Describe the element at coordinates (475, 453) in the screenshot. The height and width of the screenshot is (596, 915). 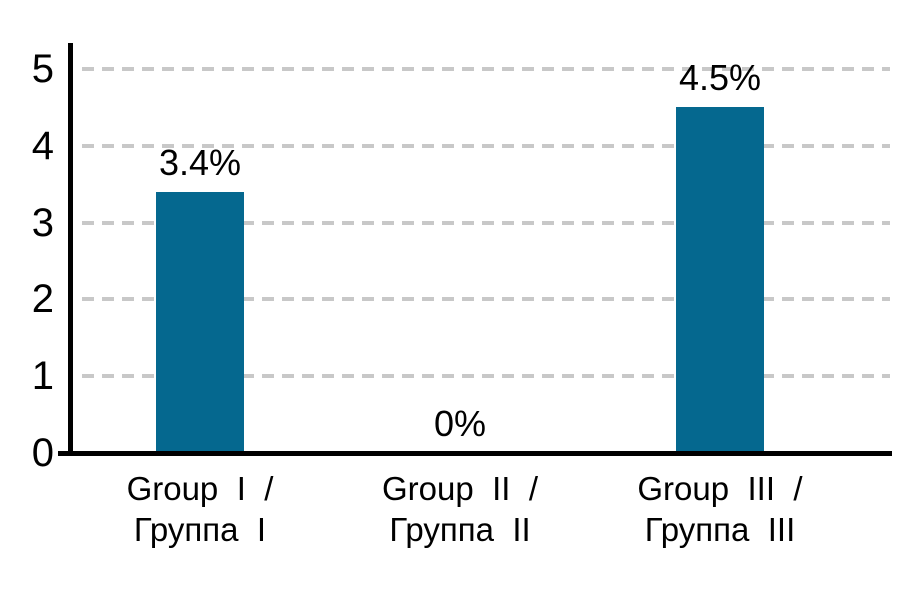
I see `x-axis-line` at that location.